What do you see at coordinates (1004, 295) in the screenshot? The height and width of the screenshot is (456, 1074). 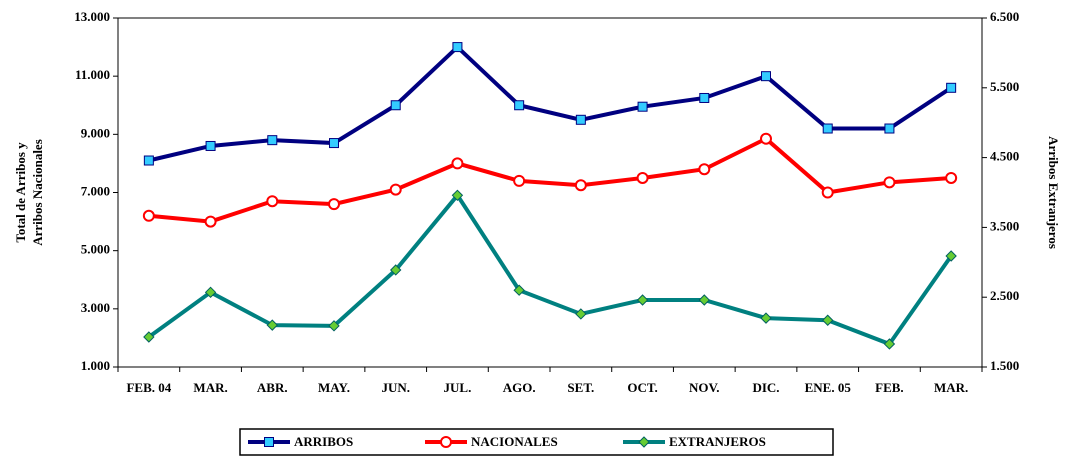 I see `y2-tick-label: 2.500` at bounding box center [1004, 295].